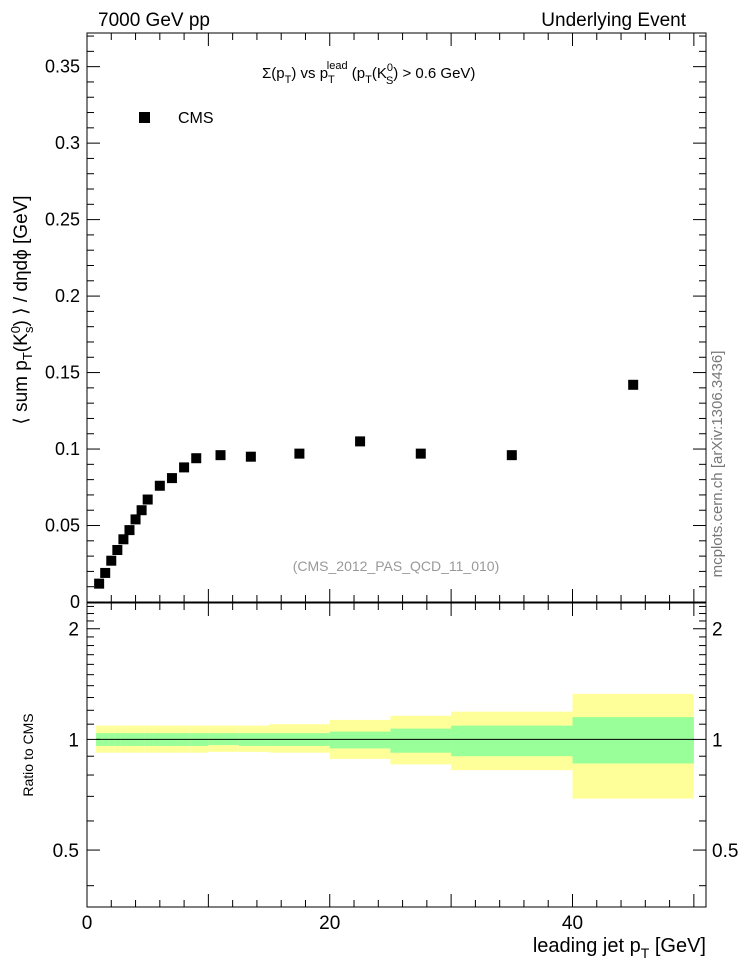 The width and height of the screenshot is (746, 972). Describe the element at coordinates (66, 851) in the screenshot. I see `ratio-ytick-label: 0.5` at that location.